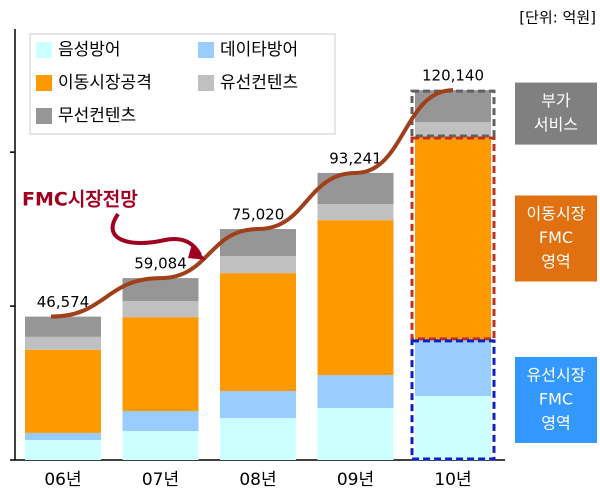 The width and height of the screenshot is (600, 495). I want to click on legend-label: 무선컨텐츠, so click(97, 116).